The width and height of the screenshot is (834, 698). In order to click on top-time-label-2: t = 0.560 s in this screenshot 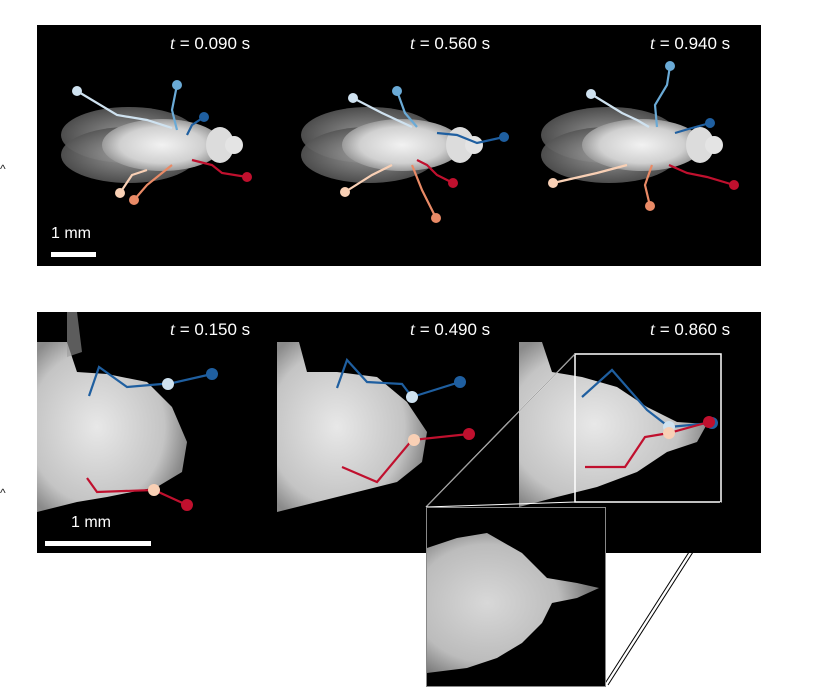, I will do `click(450, 43)`.